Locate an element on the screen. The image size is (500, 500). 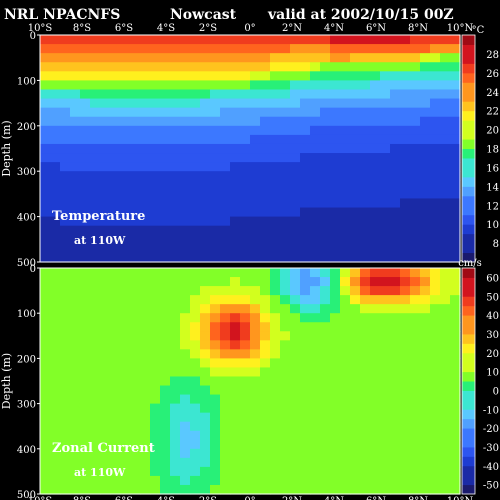
temperature-colorbar-tick: 24 is located at coordinates (492, 93).